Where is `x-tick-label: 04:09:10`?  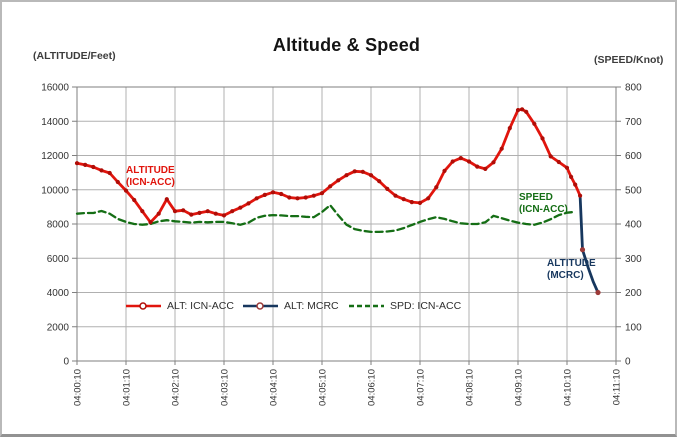
x-tick-label: 04:09:10 is located at coordinates (519, 387).